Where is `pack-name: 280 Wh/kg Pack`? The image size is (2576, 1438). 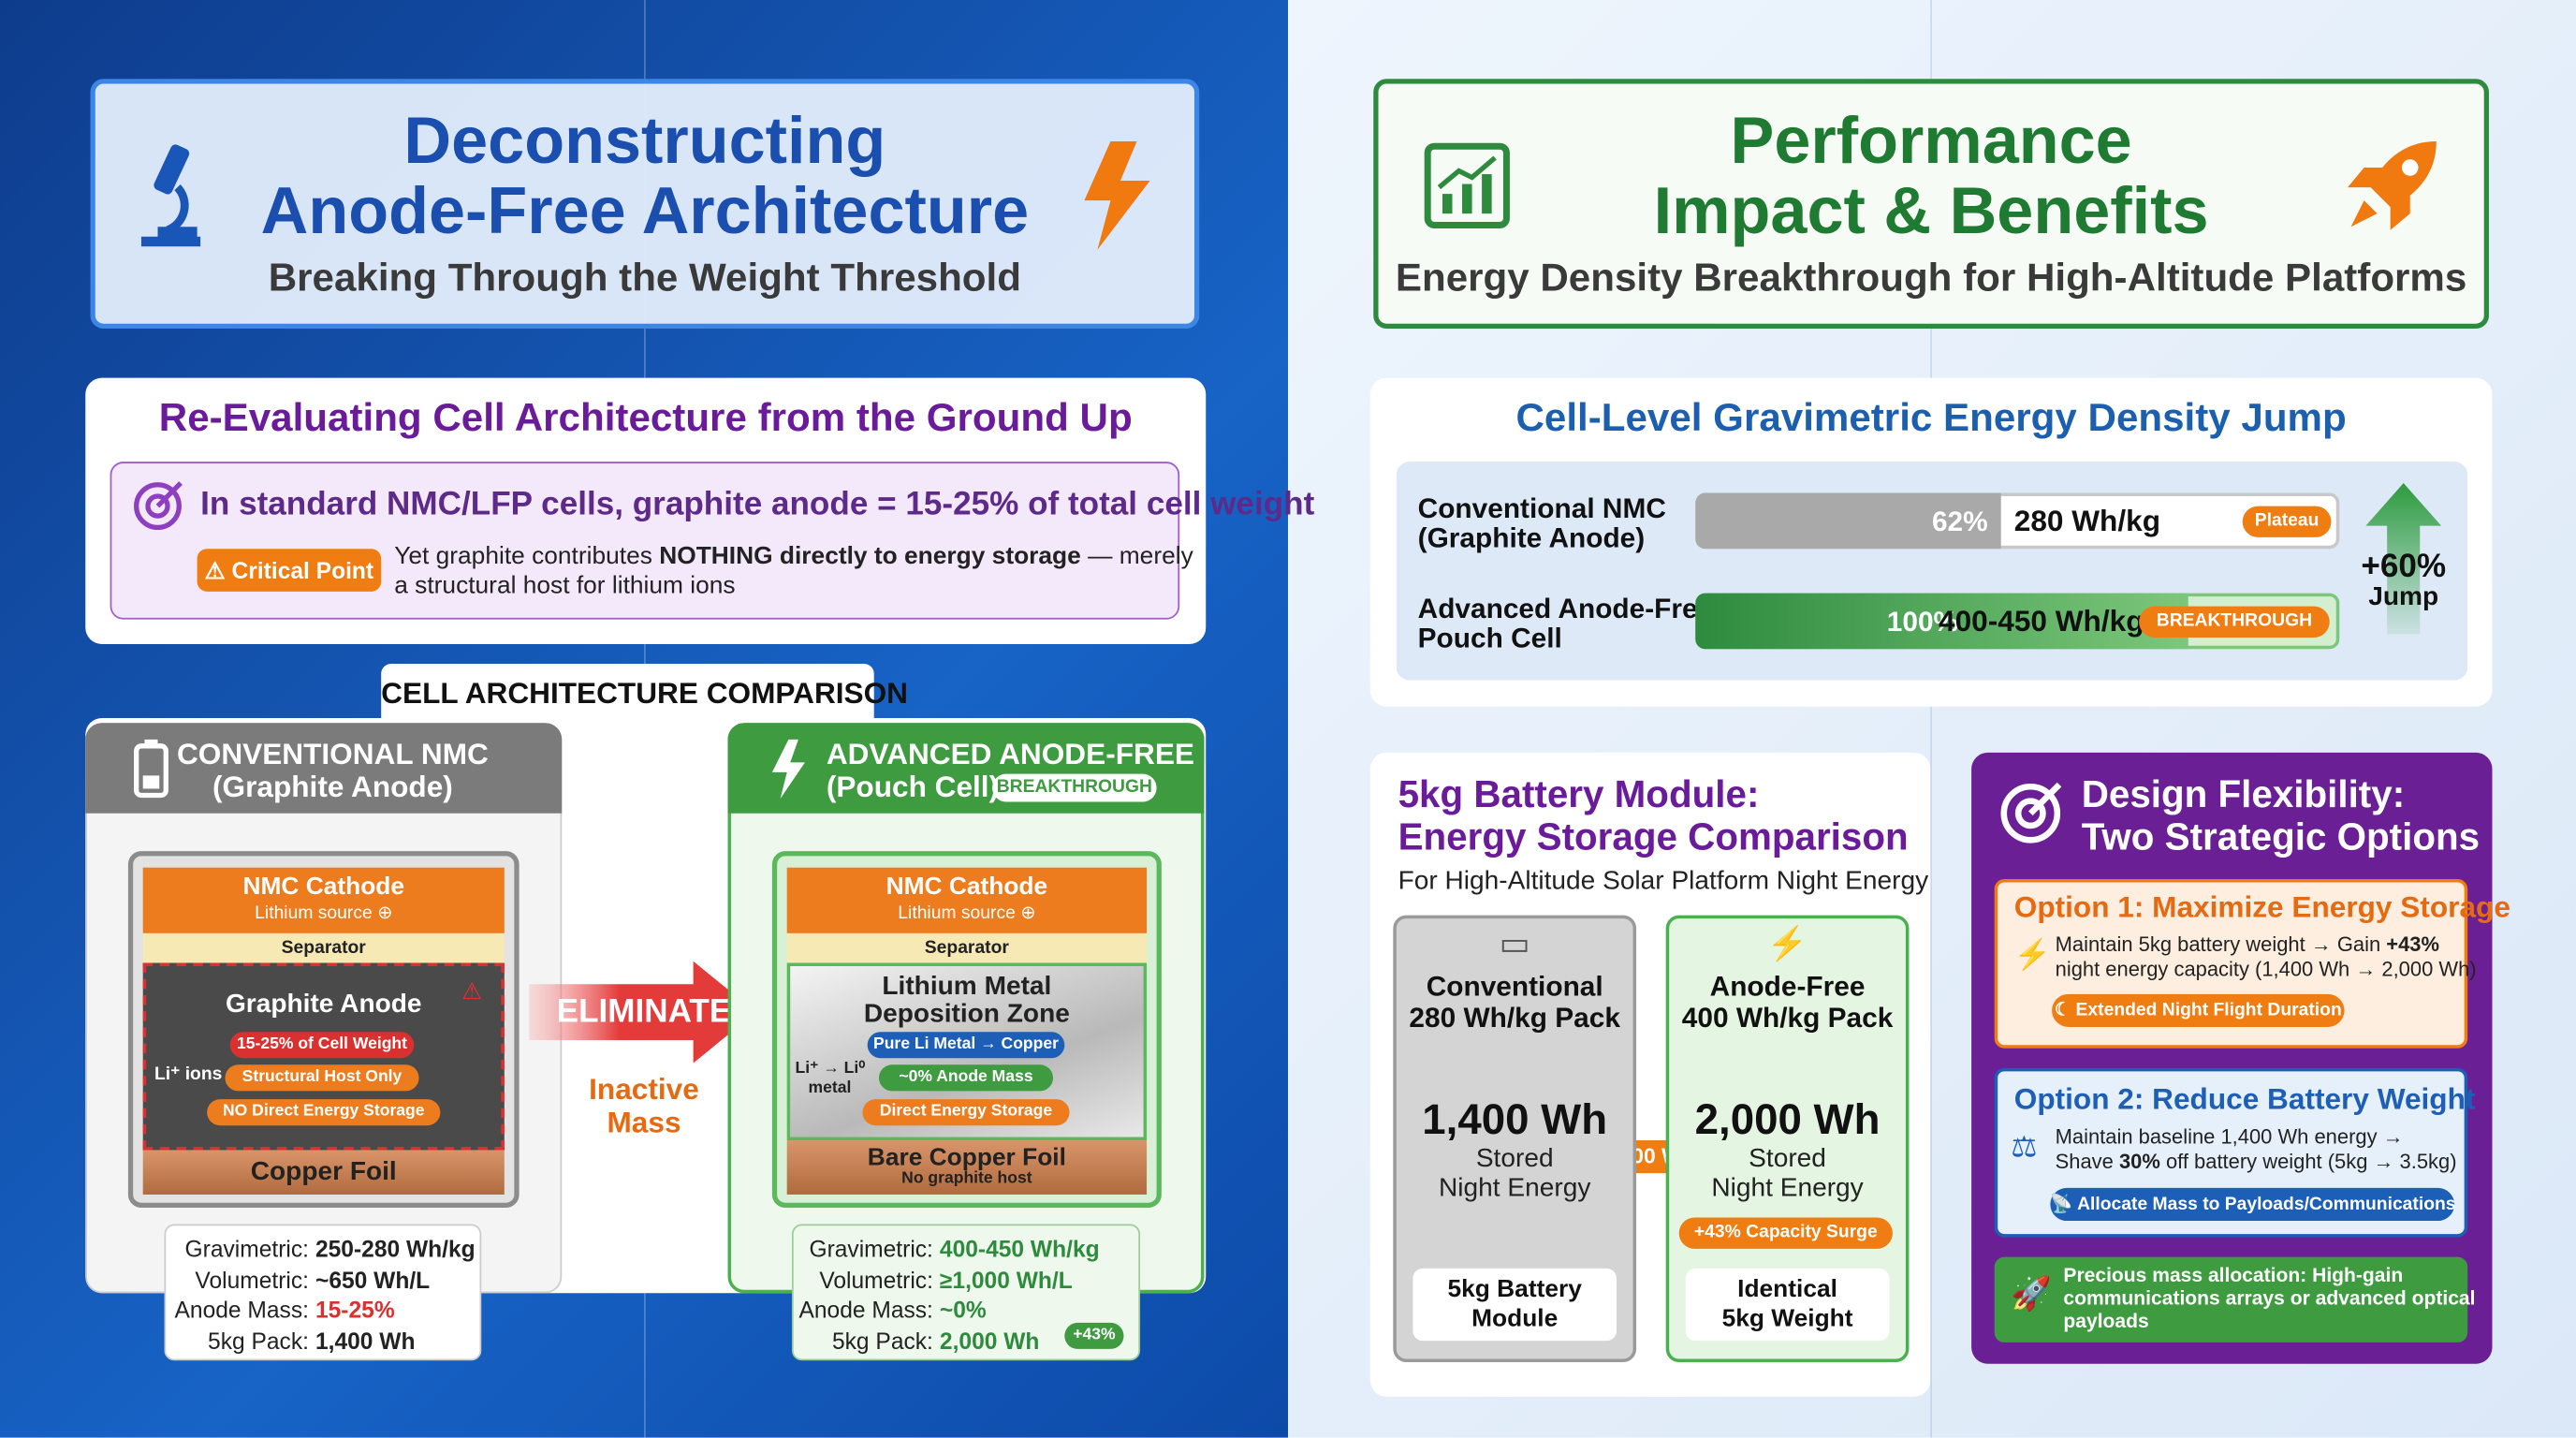 pack-name: 280 Wh/kg Pack is located at coordinates (1514, 1018).